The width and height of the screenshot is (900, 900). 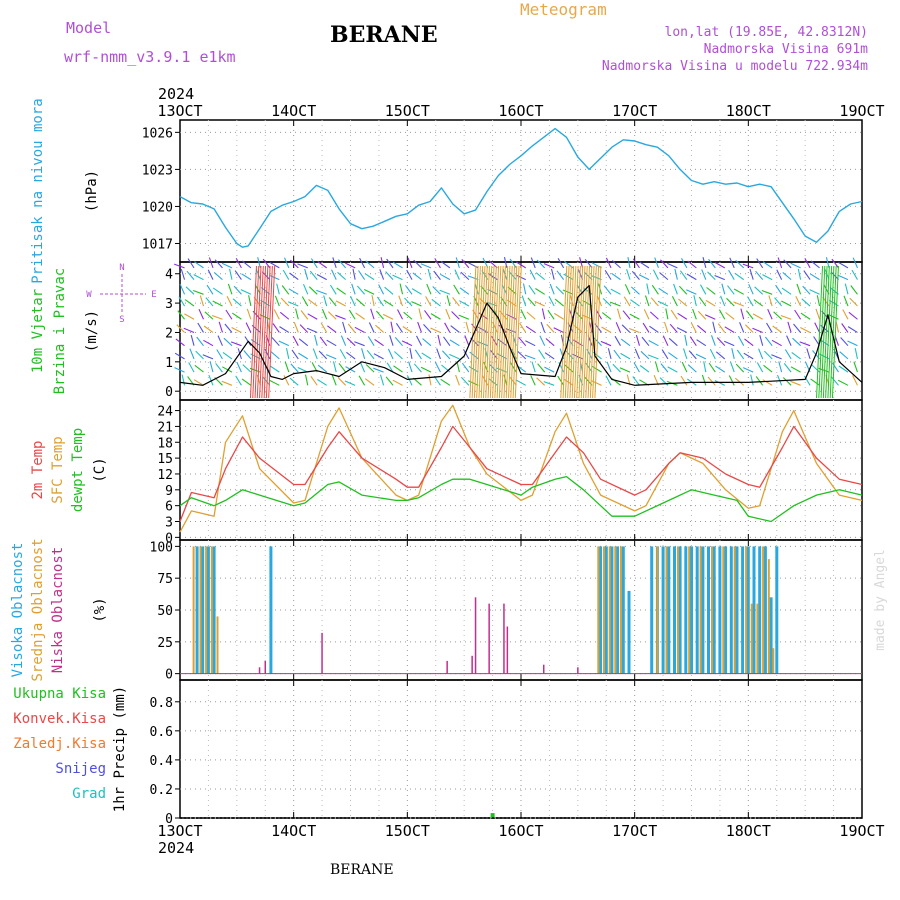 I want to click on compass-n: N, so click(x=121, y=268).